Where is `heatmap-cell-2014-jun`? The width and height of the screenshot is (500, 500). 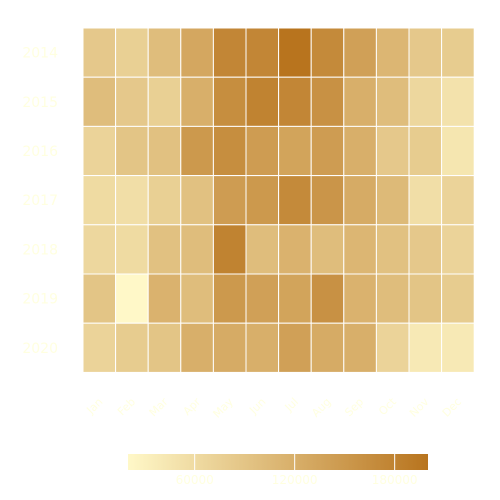 heatmap-cell-2014-jun is located at coordinates (262, 52).